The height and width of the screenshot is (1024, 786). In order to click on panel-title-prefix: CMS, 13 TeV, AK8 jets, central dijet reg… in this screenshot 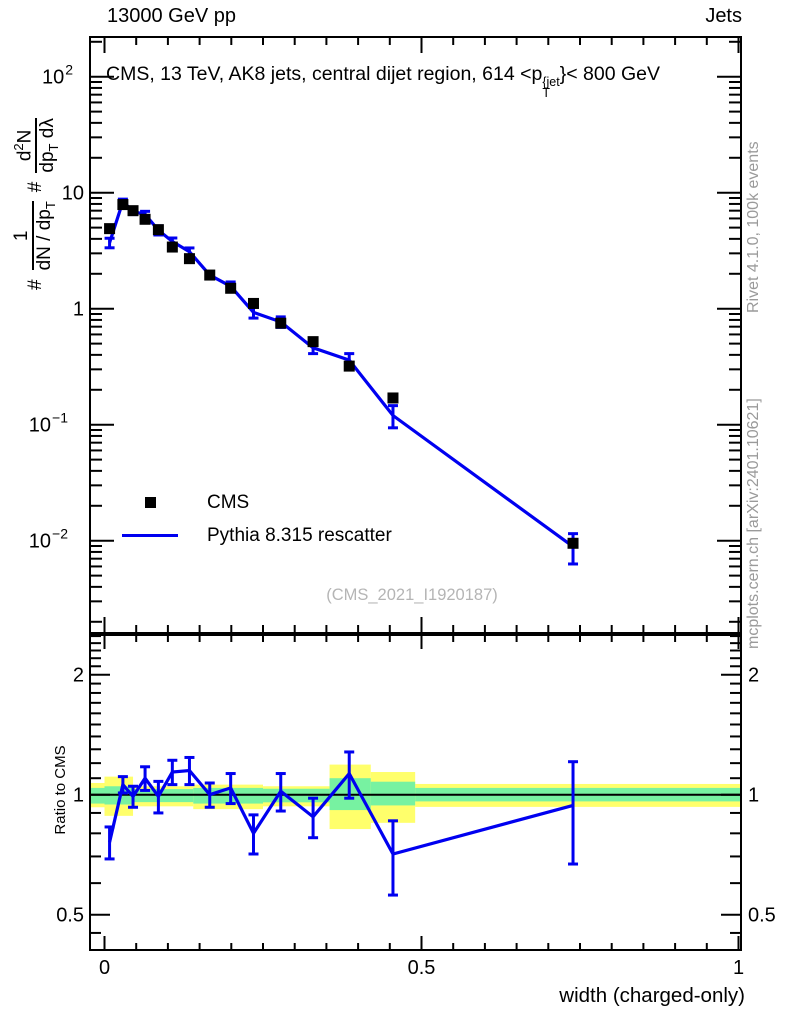, I will do `click(324, 74)`.